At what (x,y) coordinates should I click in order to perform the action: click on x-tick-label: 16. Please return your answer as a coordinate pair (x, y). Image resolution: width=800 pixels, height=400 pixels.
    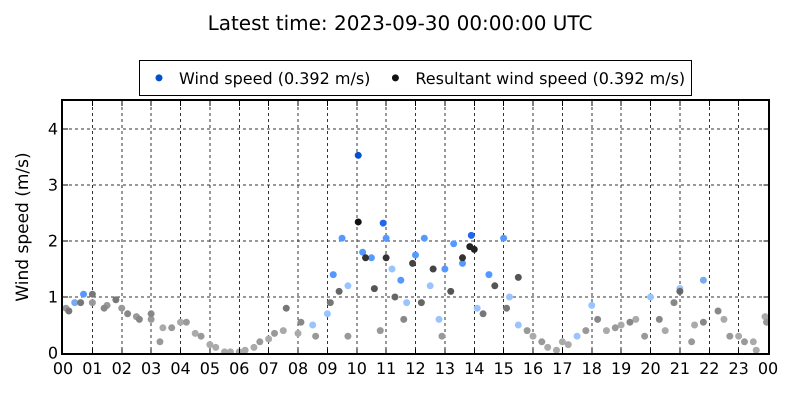
    Looking at the image, I should click on (533, 368).